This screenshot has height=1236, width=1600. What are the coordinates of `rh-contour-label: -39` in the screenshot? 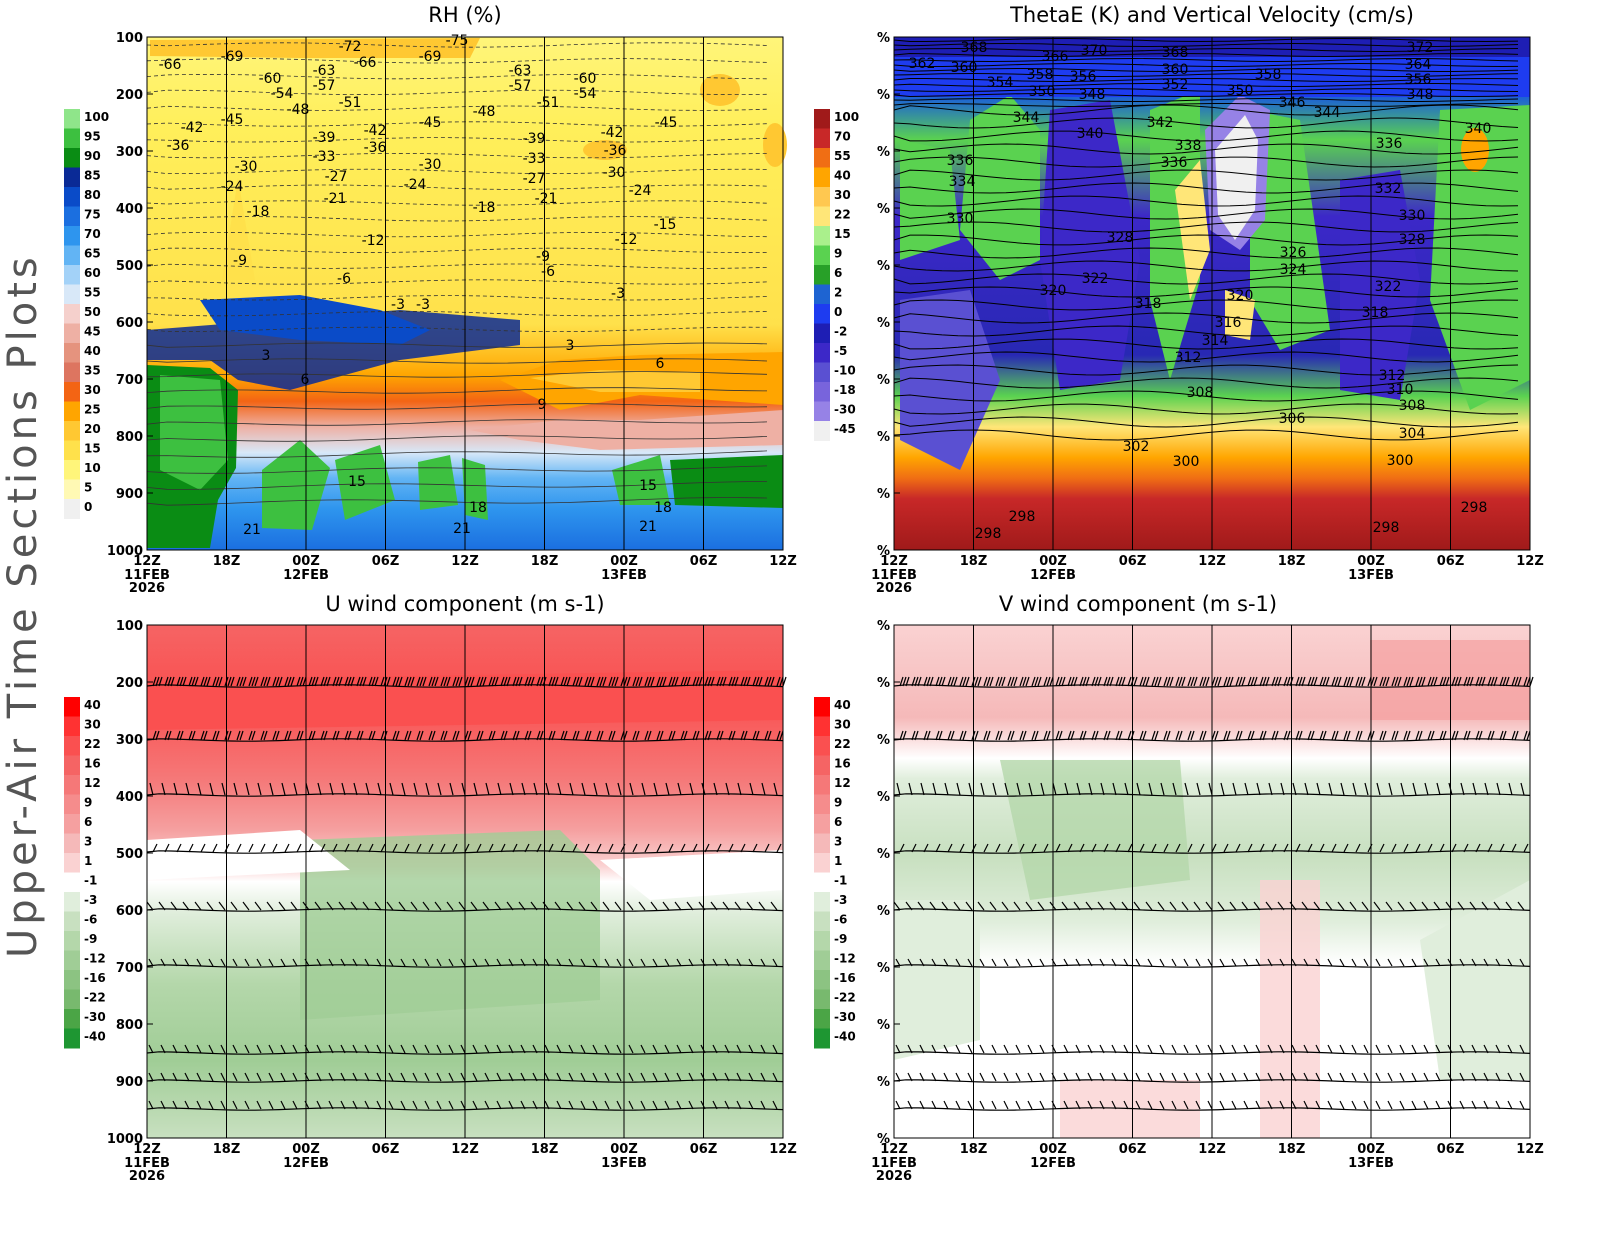 It's located at (534, 139).